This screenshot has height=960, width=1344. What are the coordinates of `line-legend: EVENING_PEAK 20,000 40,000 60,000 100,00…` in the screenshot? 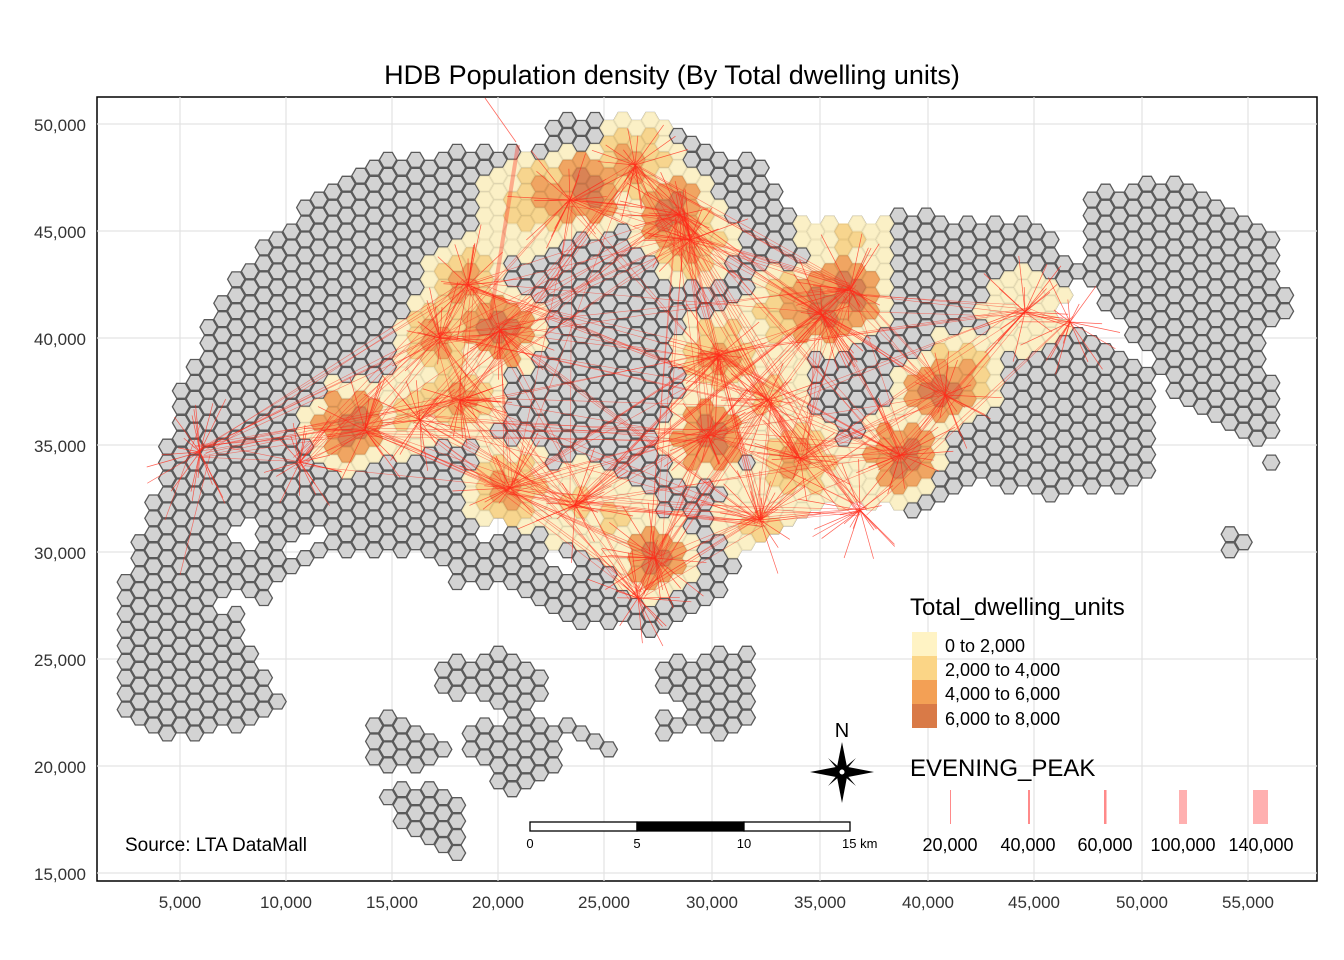 It's located at (1102, 805).